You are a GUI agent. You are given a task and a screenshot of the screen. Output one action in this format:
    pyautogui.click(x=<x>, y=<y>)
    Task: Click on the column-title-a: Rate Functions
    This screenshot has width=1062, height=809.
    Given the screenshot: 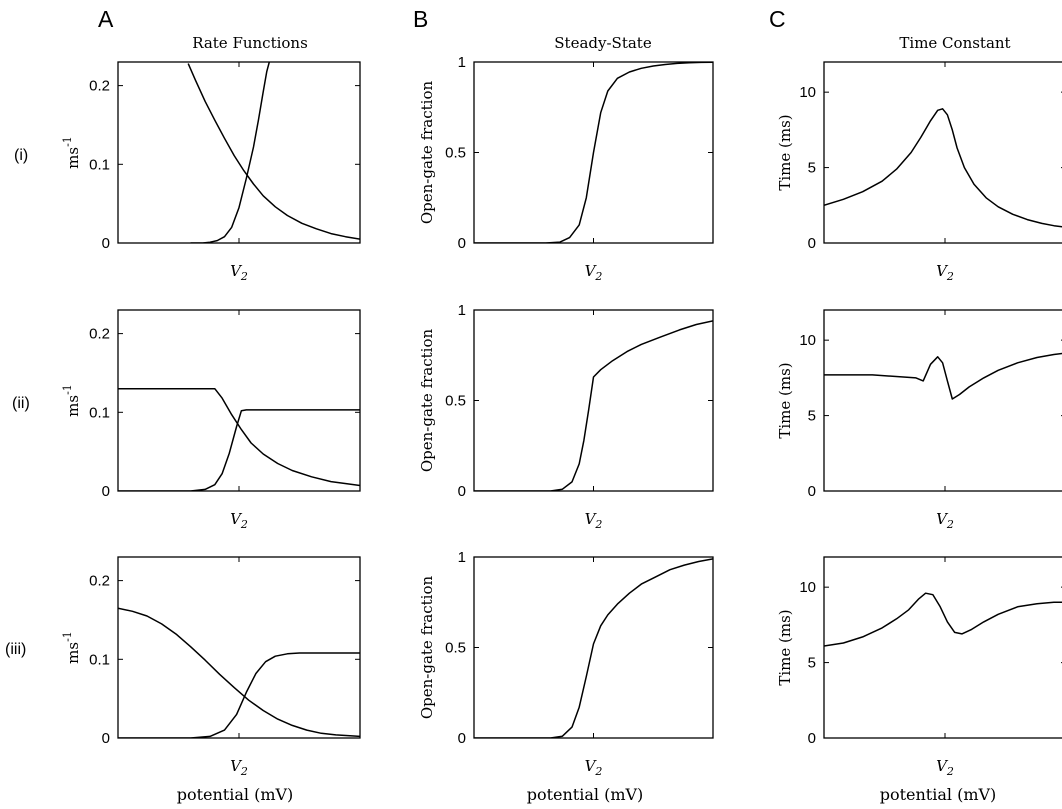 What is the action you would take?
    pyautogui.click(x=250, y=43)
    